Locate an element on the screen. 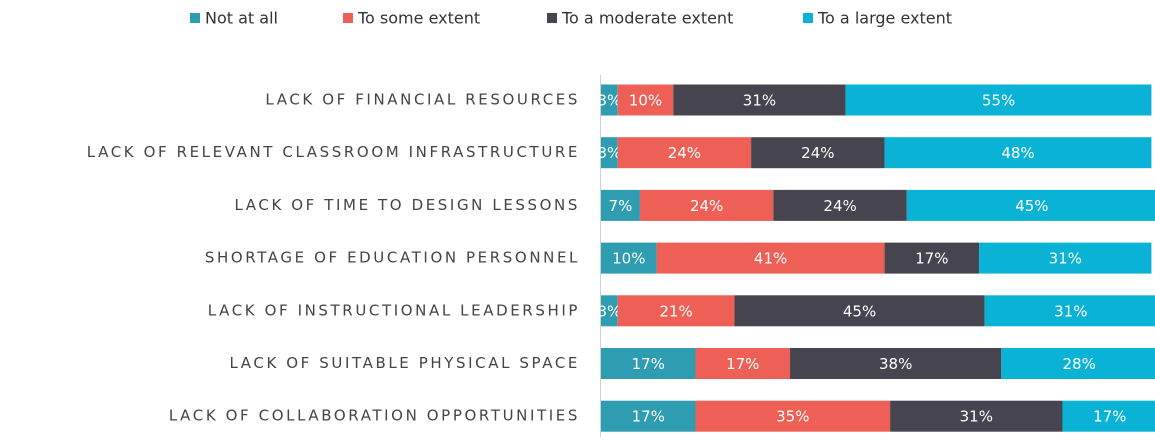 This screenshot has height=437, width=1155. value-label: 7% is located at coordinates (621, 206).